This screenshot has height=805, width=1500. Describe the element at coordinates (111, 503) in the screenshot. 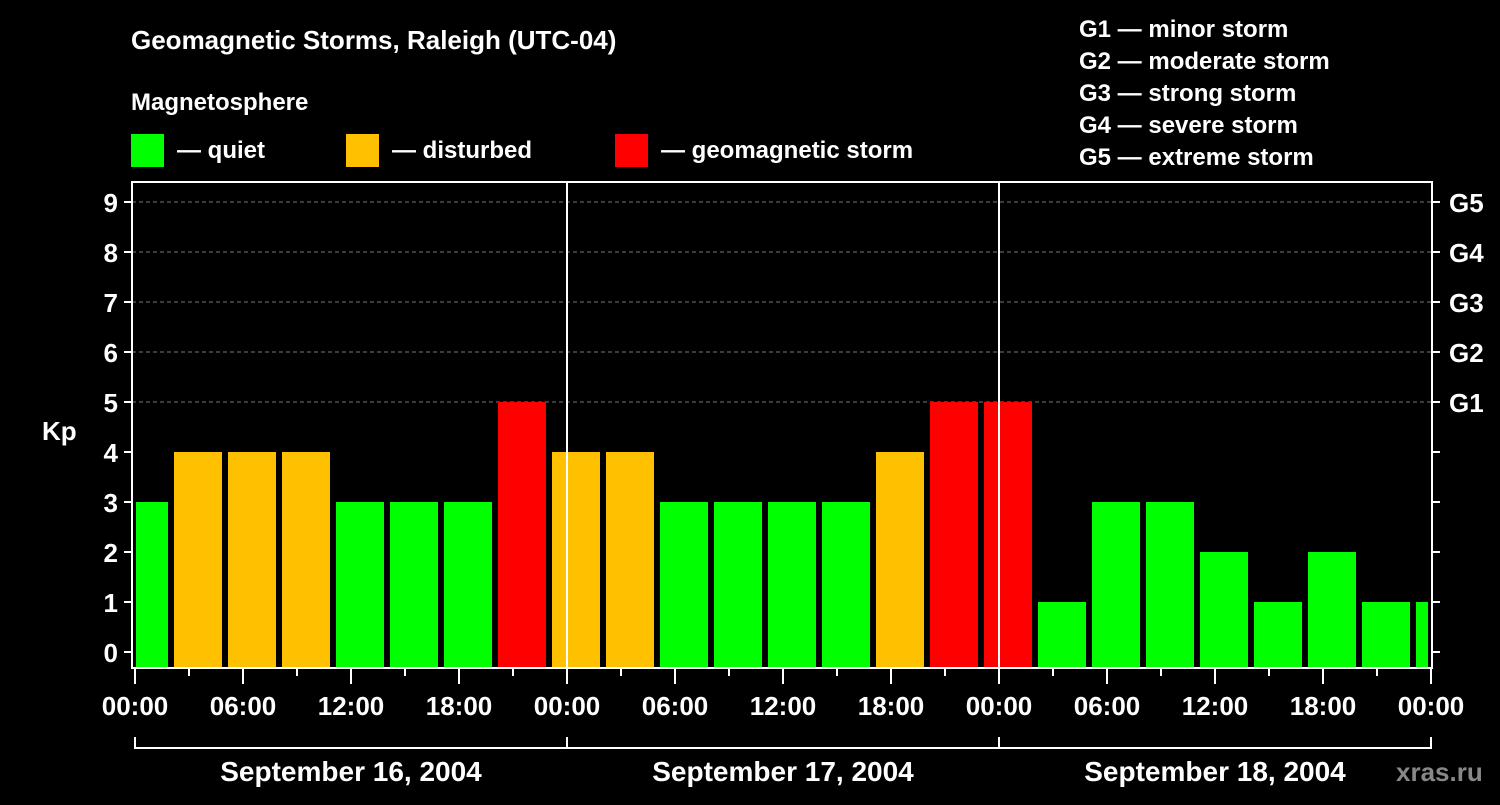

I see `y-tick-label: 3` at that location.